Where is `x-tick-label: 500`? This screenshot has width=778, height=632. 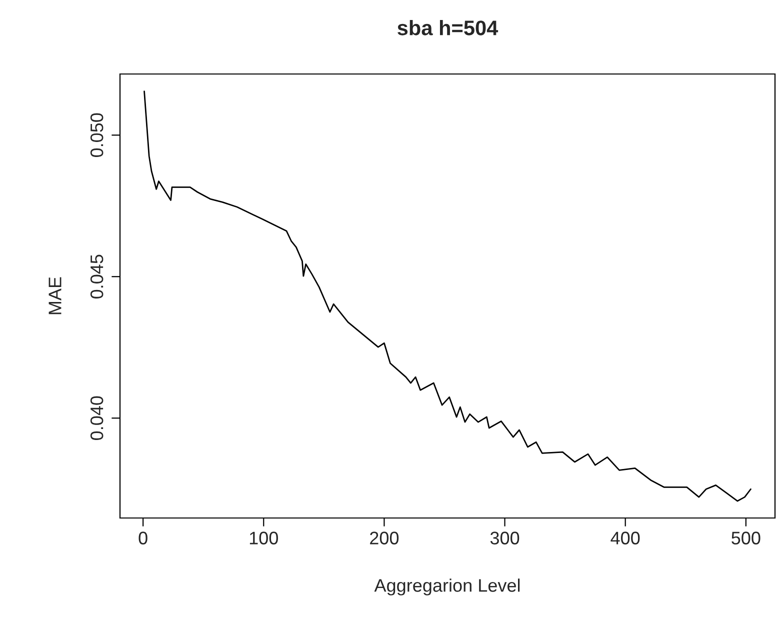 x-tick-label: 500 is located at coordinates (746, 538).